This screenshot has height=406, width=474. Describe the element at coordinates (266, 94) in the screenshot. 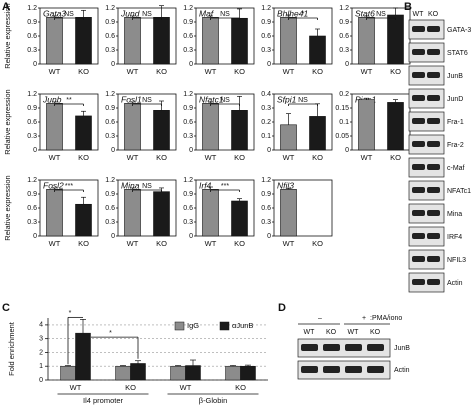

I see `y-tick-label: 0.4` at that location.